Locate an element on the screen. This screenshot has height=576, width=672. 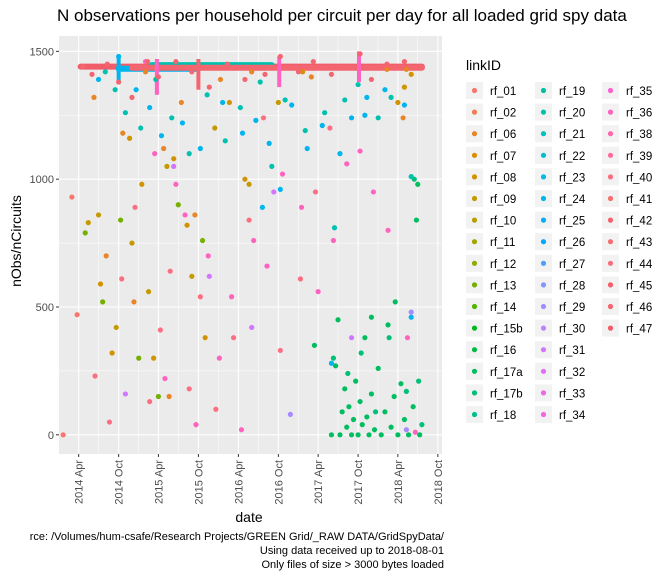
legend-label: rf_16 is located at coordinates (503, 351).